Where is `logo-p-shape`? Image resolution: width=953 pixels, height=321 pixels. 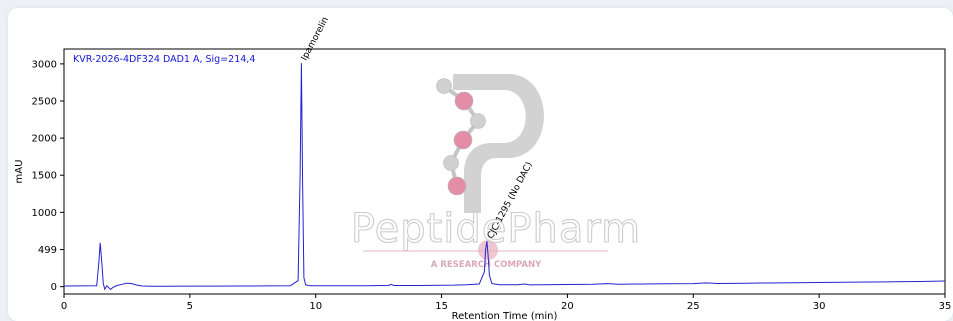 logo-p-shape is located at coordinates (498, 143).